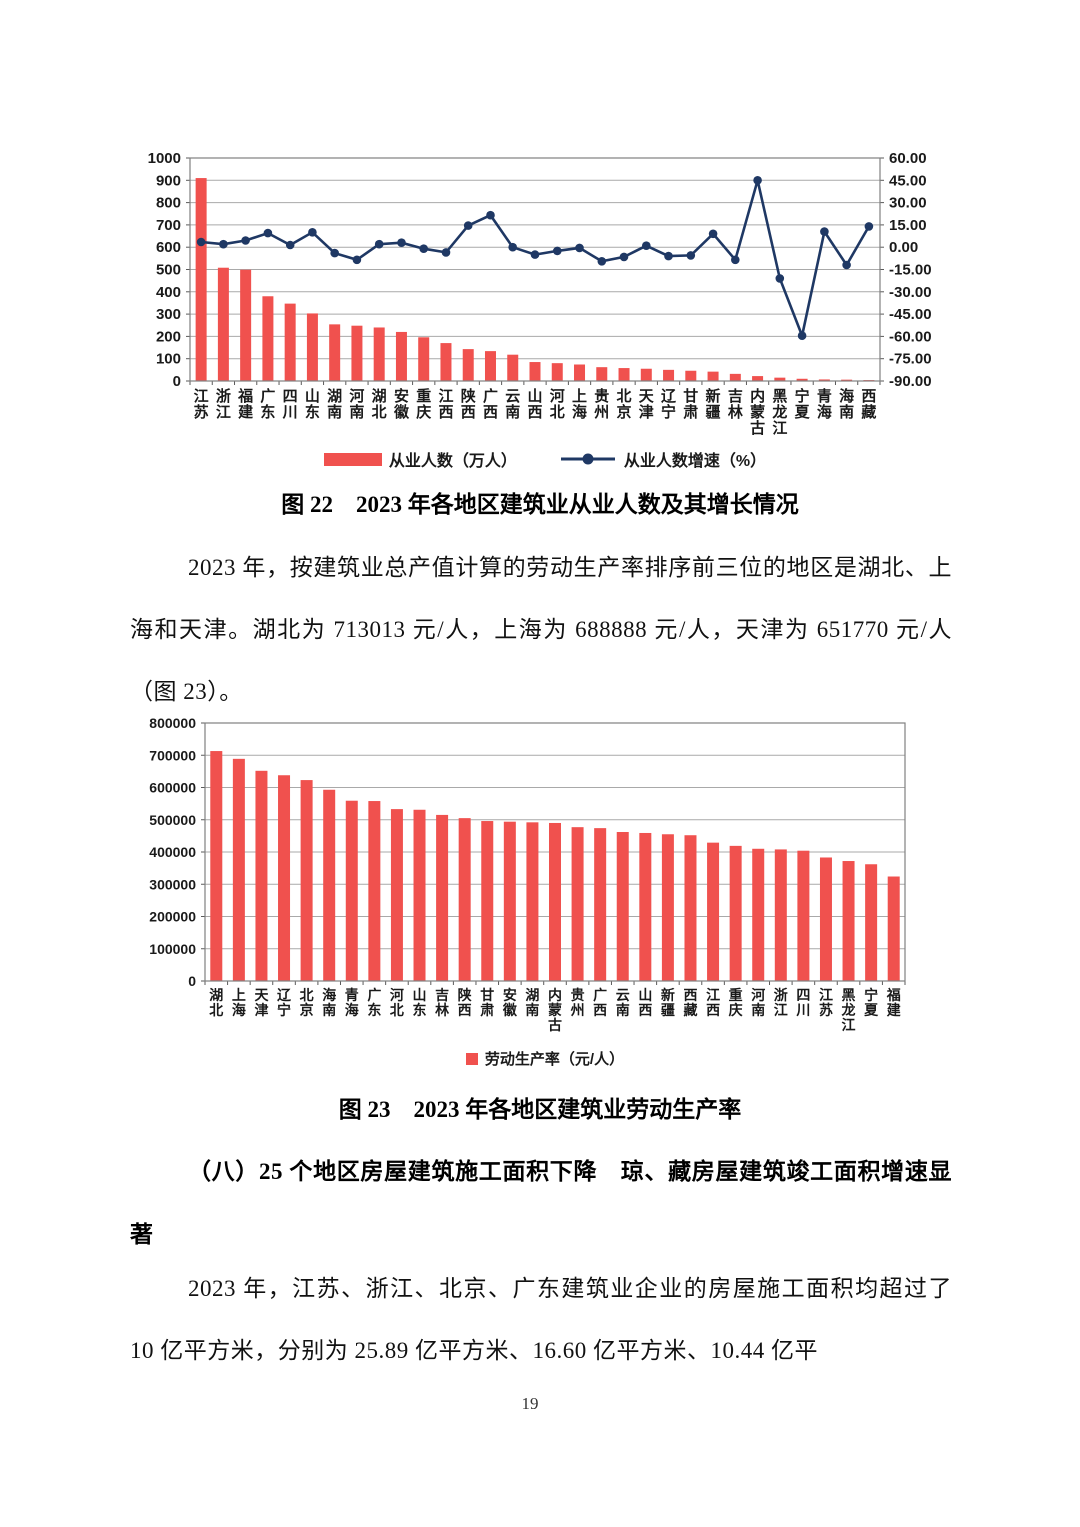  What do you see at coordinates (312, 404) in the screenshot?
I see `svg-text: 山东` at bounding box center [312, 404].